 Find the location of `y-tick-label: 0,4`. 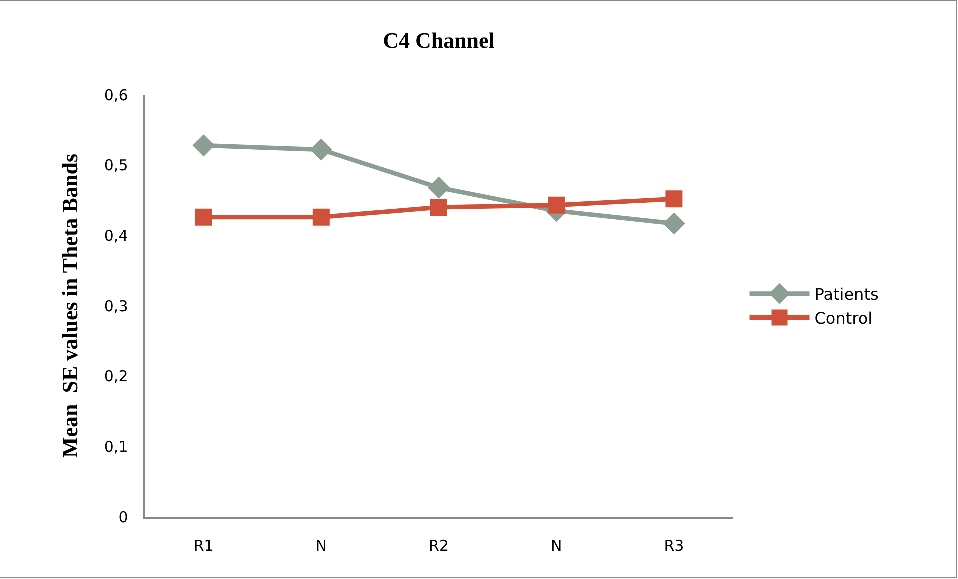

y-tick-label: 0,4 is located at coordinates (116, 235).